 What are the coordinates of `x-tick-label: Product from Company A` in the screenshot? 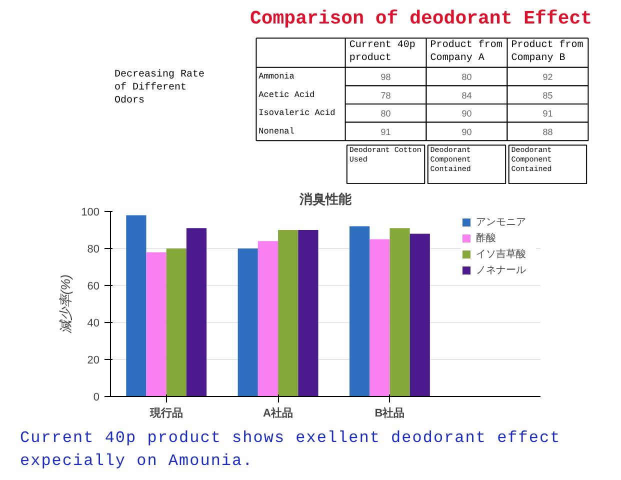 It's located at (466, 51).